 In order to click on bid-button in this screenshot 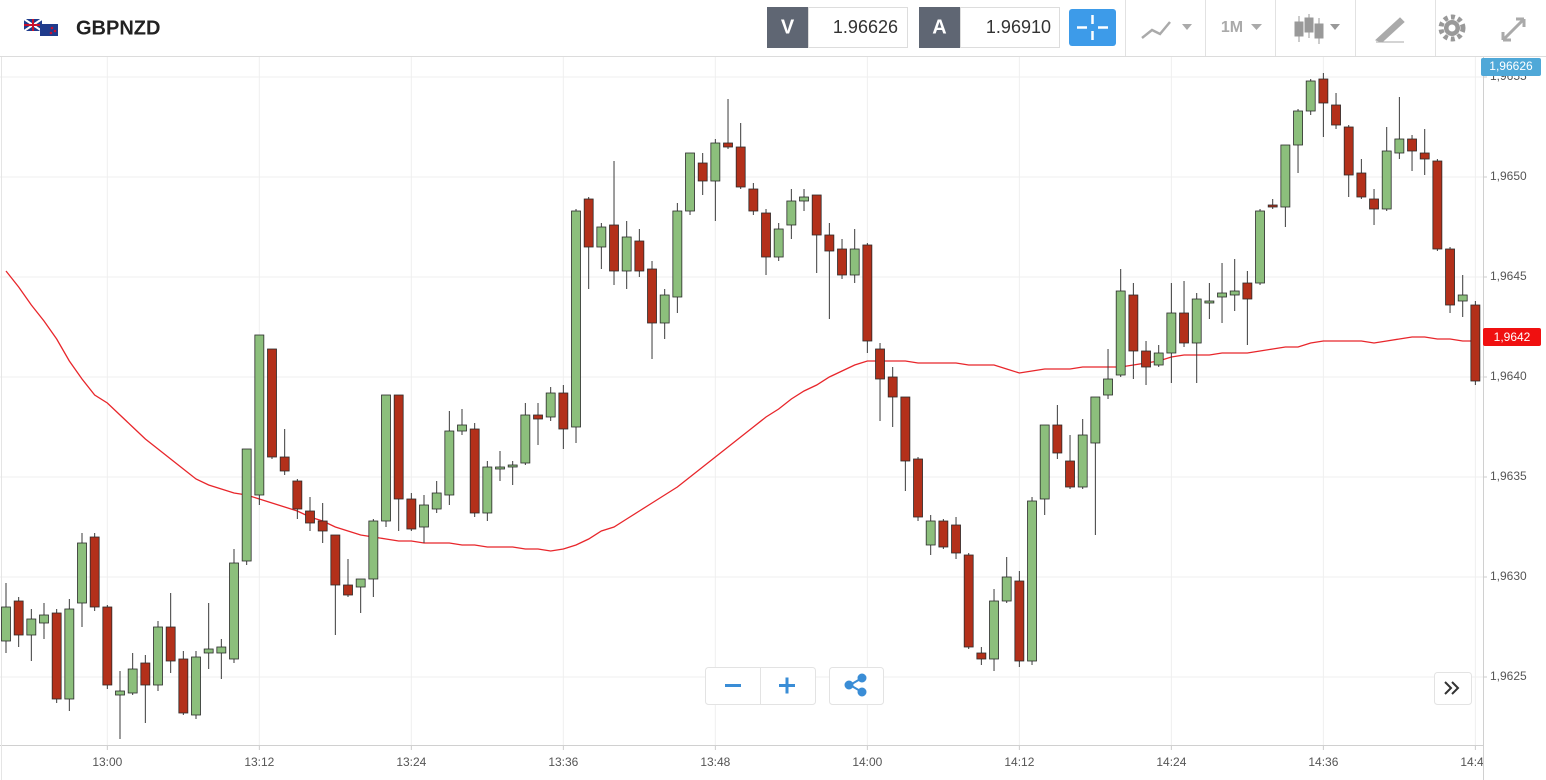, I will do `click(787, 27)`.